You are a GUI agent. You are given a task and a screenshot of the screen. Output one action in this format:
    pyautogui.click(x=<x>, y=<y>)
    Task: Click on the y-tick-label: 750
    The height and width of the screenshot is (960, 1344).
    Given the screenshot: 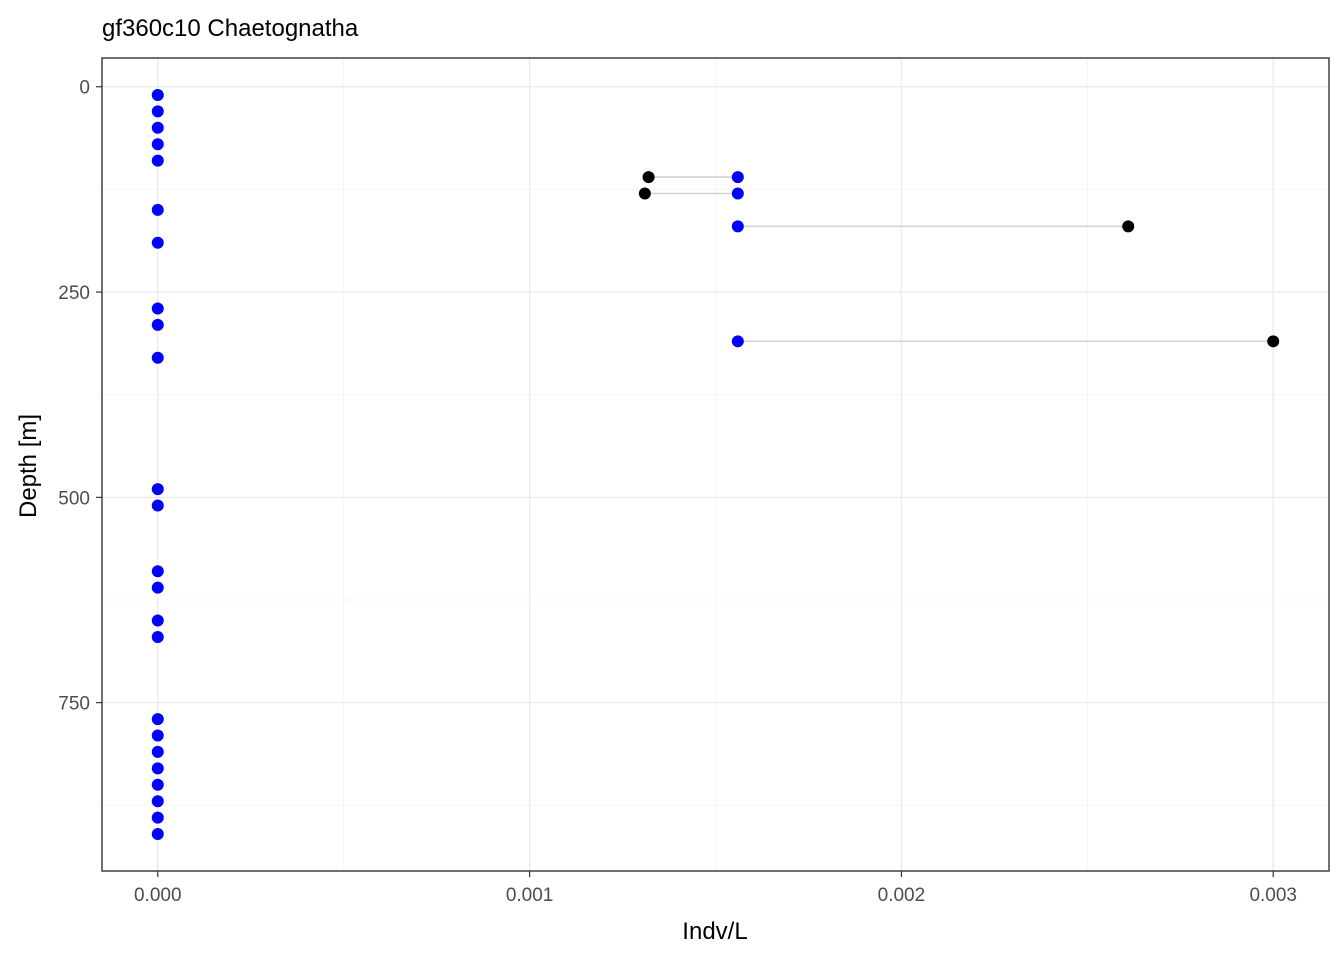 What is the action you would take?
    pyautogui.click(x=74, y=704)
    